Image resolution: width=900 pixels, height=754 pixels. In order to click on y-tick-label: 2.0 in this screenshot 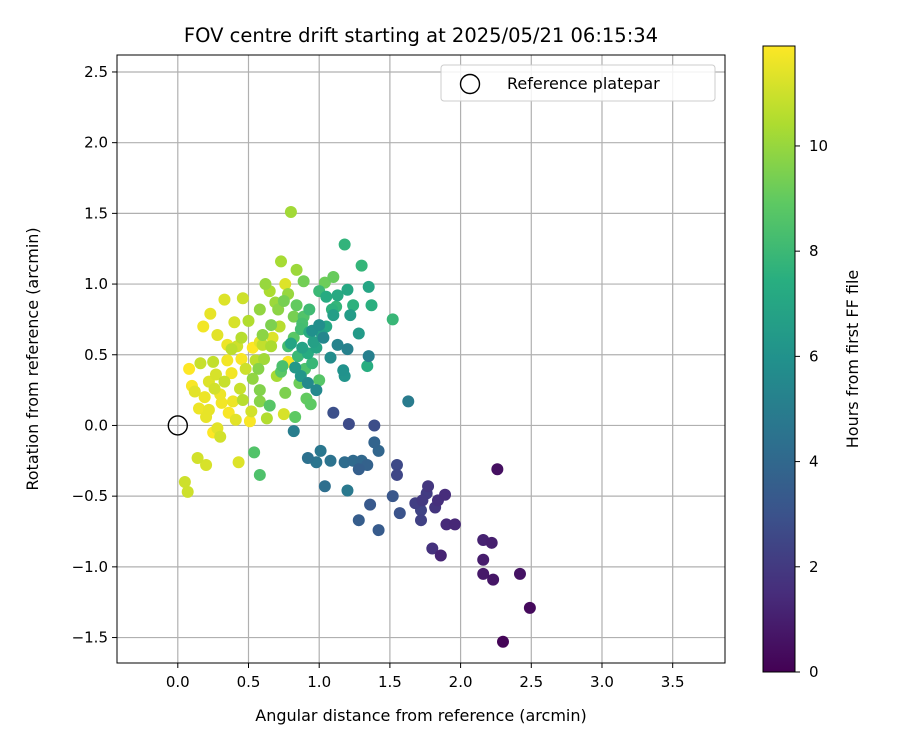, I will do `click(96, 143)`.